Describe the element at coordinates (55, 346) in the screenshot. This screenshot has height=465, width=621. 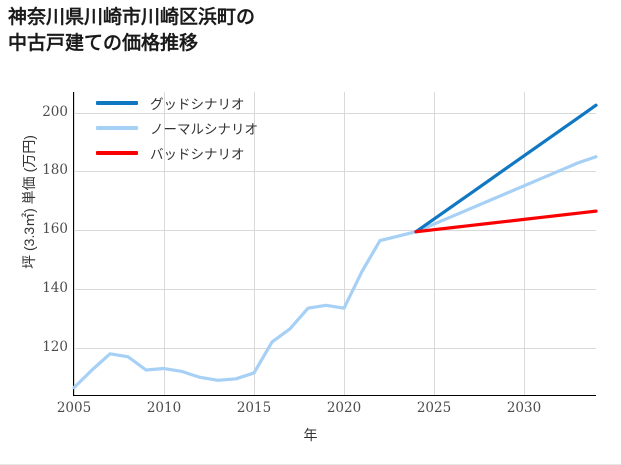
I see `y-tick-label: 120` at that location.